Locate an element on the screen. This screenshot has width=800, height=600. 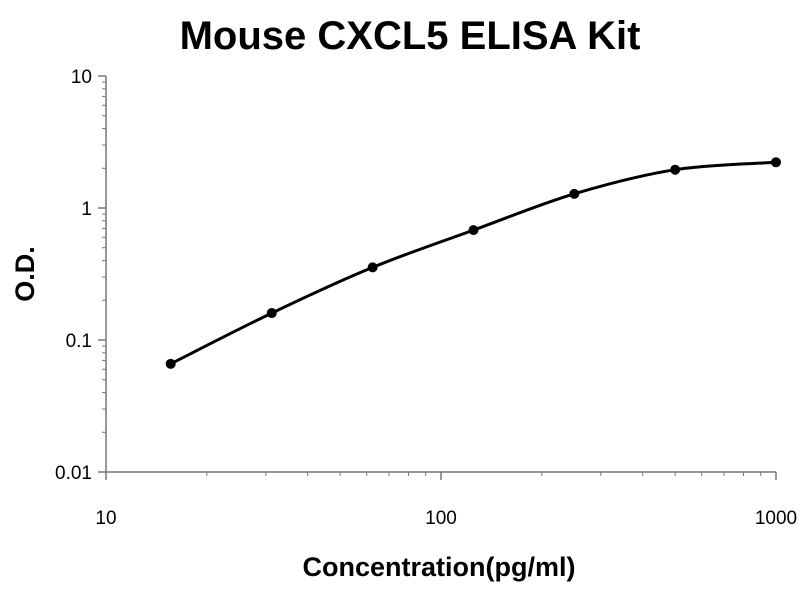
x-axis-label: Concentration(pg/ml) is located at coordinates (439, 567).